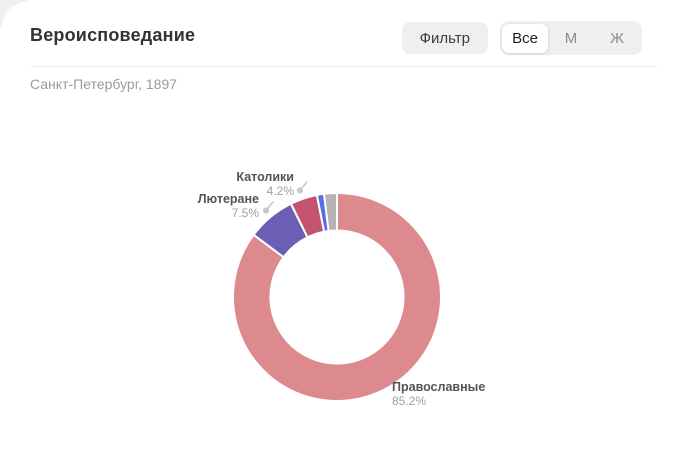 This screenshot has height=460, width=687. Describe the element at coordinates (409, 401) in the screenshot. I see `slice-label-percent: 85.2%` at that location.